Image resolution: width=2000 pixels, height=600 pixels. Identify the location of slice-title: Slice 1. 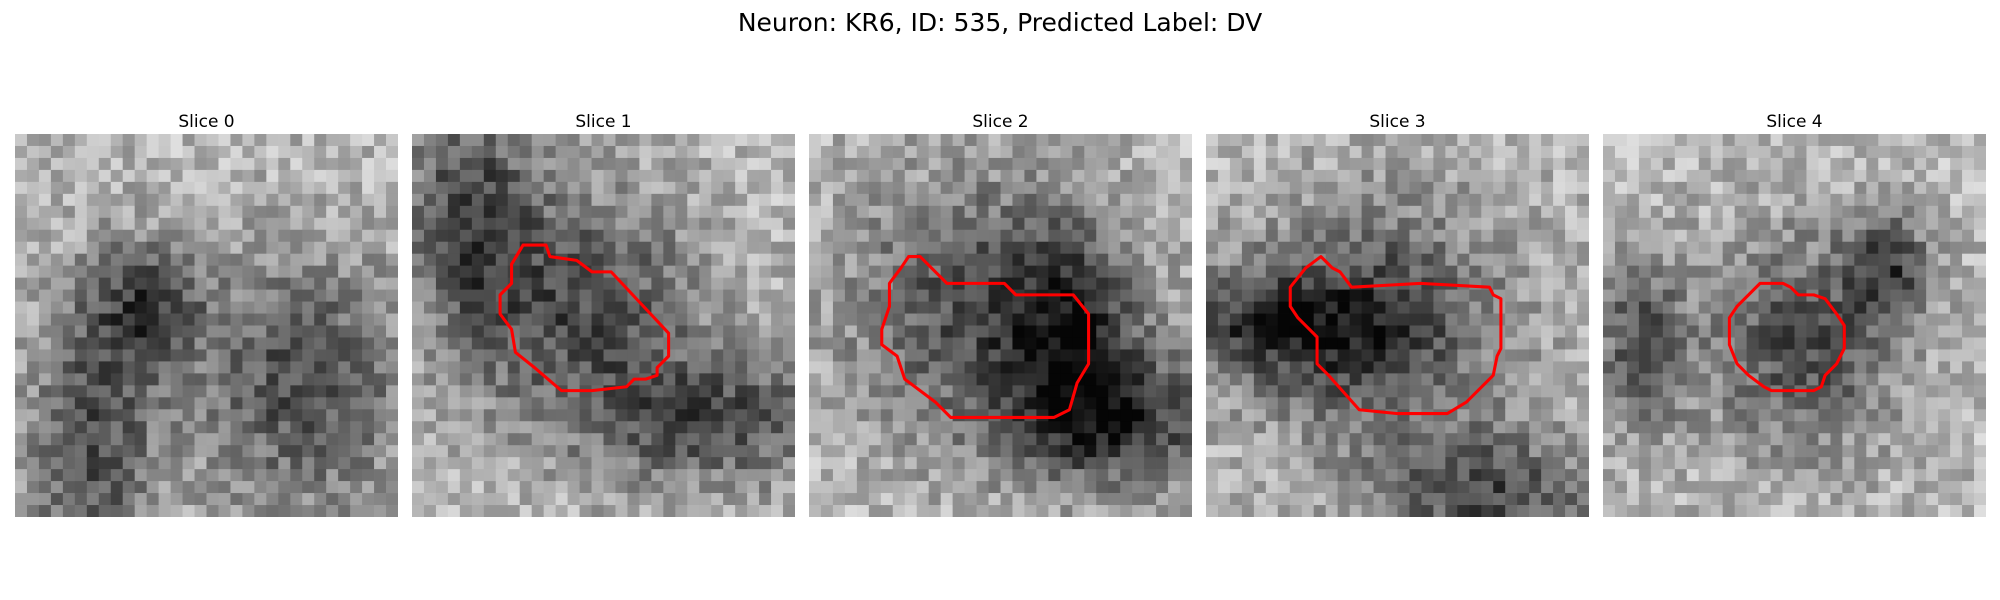
(603, 122).